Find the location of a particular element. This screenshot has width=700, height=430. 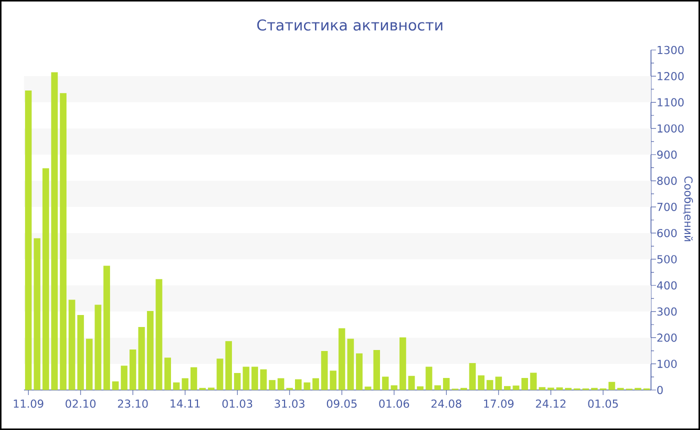

x-tick-label: 24.12 is located at coordinates (551, 404).